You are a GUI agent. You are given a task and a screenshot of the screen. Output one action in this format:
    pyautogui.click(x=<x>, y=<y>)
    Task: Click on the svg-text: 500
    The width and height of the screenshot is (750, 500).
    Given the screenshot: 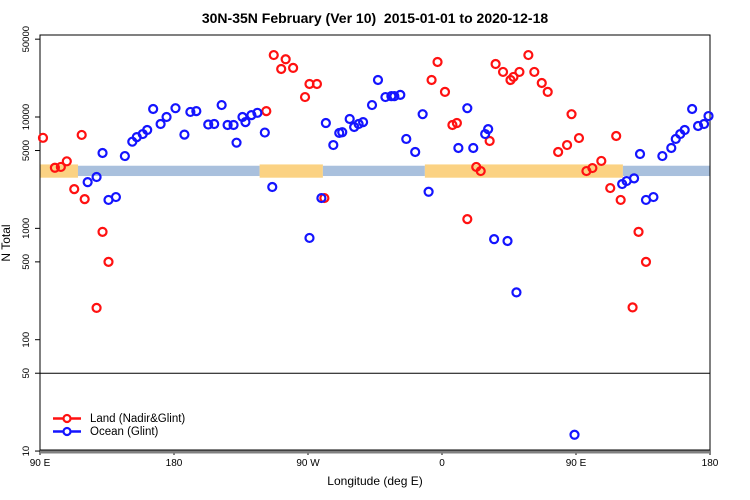 What is the action you would take?
    pyautogui.click(x=26, y=262)
    